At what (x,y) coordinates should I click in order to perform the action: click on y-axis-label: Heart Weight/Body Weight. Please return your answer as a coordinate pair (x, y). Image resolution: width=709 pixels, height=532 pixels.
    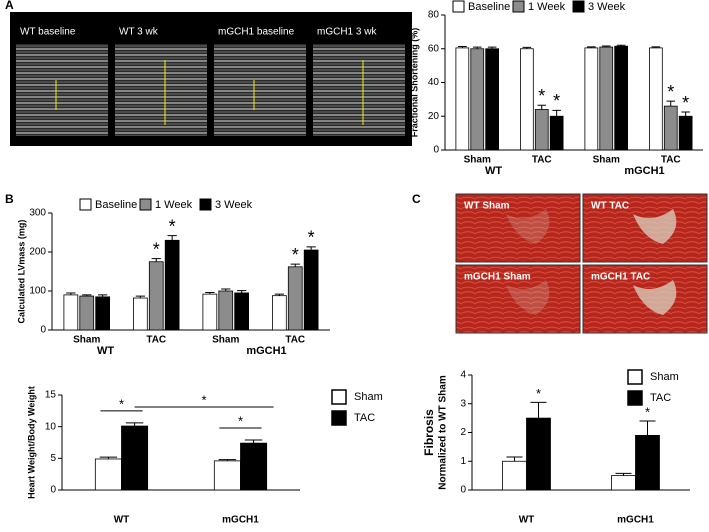
    Looking at the image, I should click on (31, 442).